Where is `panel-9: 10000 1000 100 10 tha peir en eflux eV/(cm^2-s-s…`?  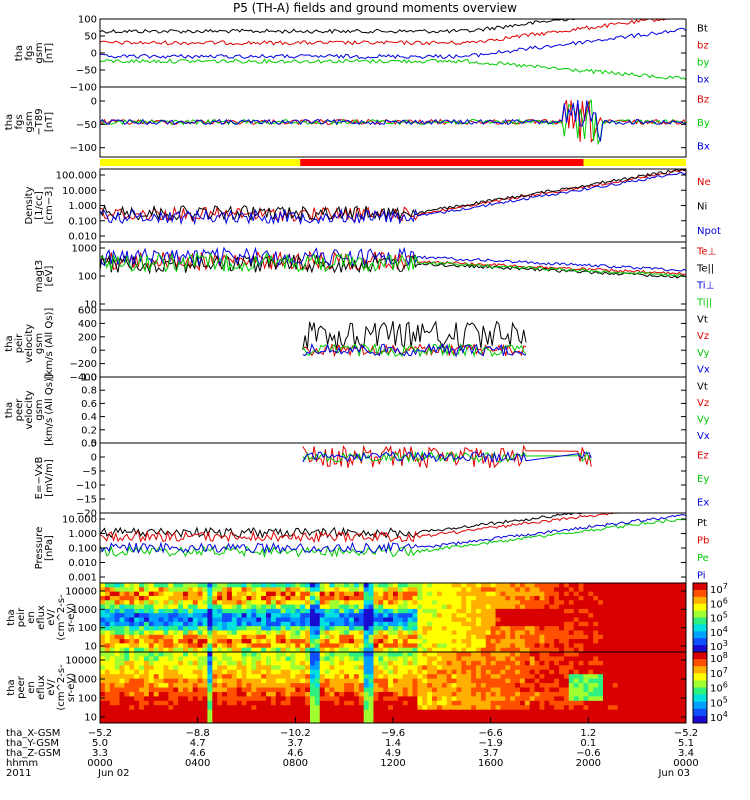 panel-9: 10000 1000 100 10 tha peir en eflux eV/(cm^2-s-s… is located at coordinates (367, 617).